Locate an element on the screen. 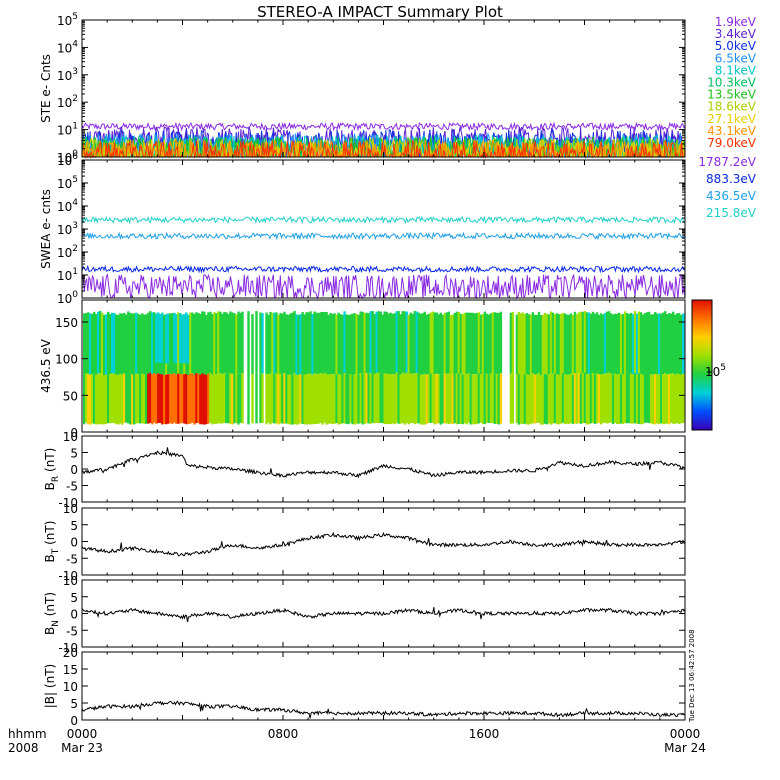 This screenshot has height=780, width=780. series-trace-436.5eV is located at coordinates (383, 236).